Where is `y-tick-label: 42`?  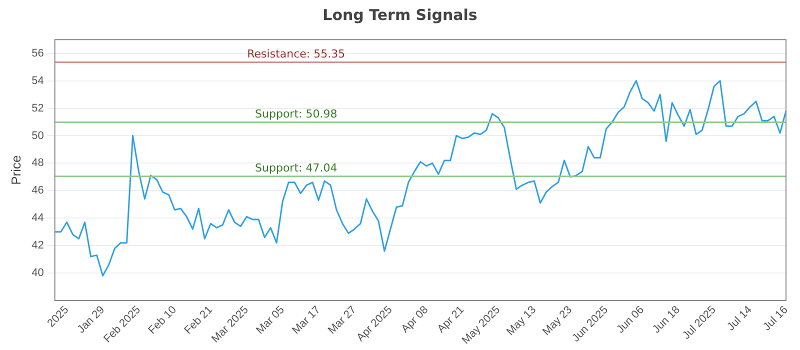
y-tick-label: 42 is located at coordinates (38, 246).